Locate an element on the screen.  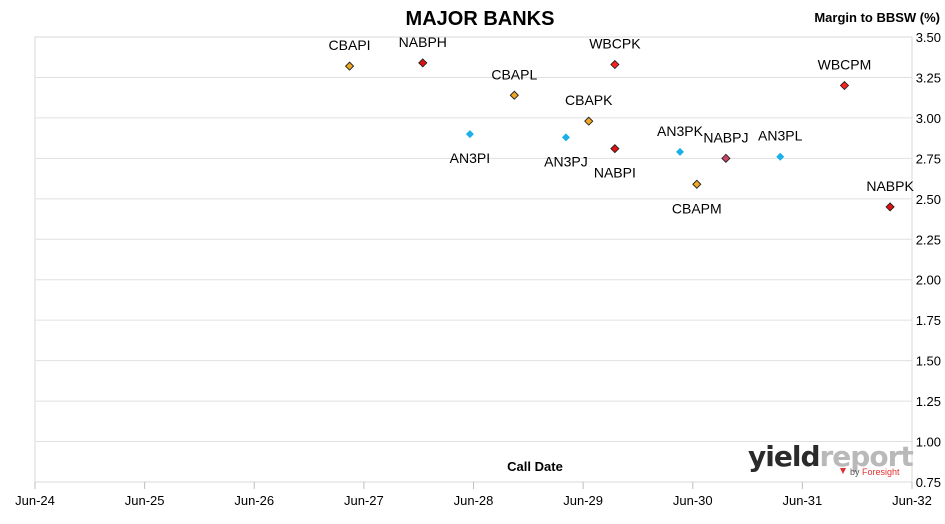
point-nabpk is located at coordinates (890, 207).